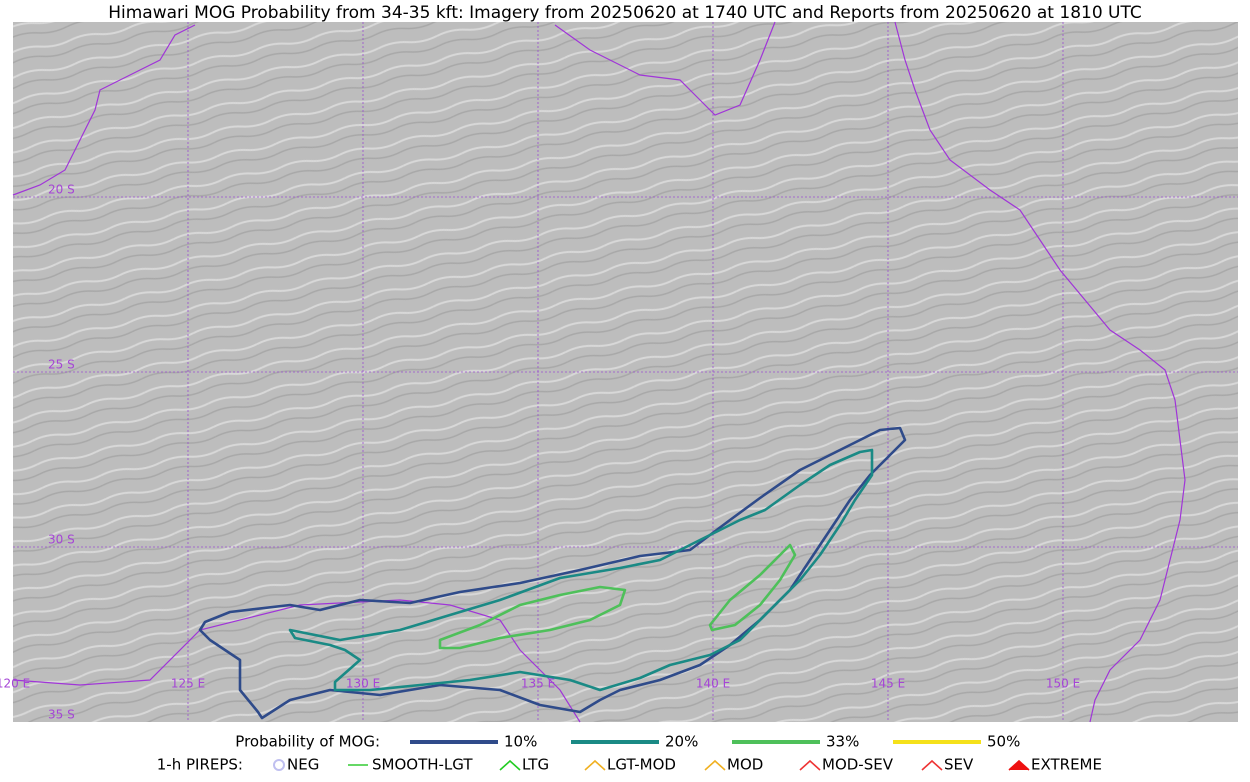 Image resolution: width=1250 pixels, height=782 pixels. I want to click on legend-label: 50%, so click(1003, 742).